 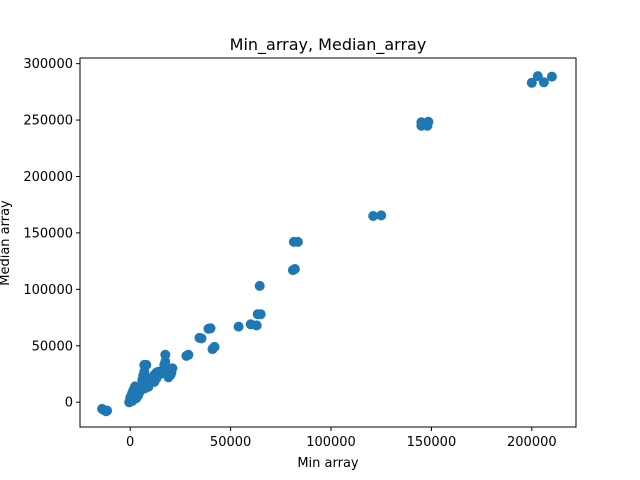 I want to click on y-tick-label: 100000, so click(x=48, y=290).